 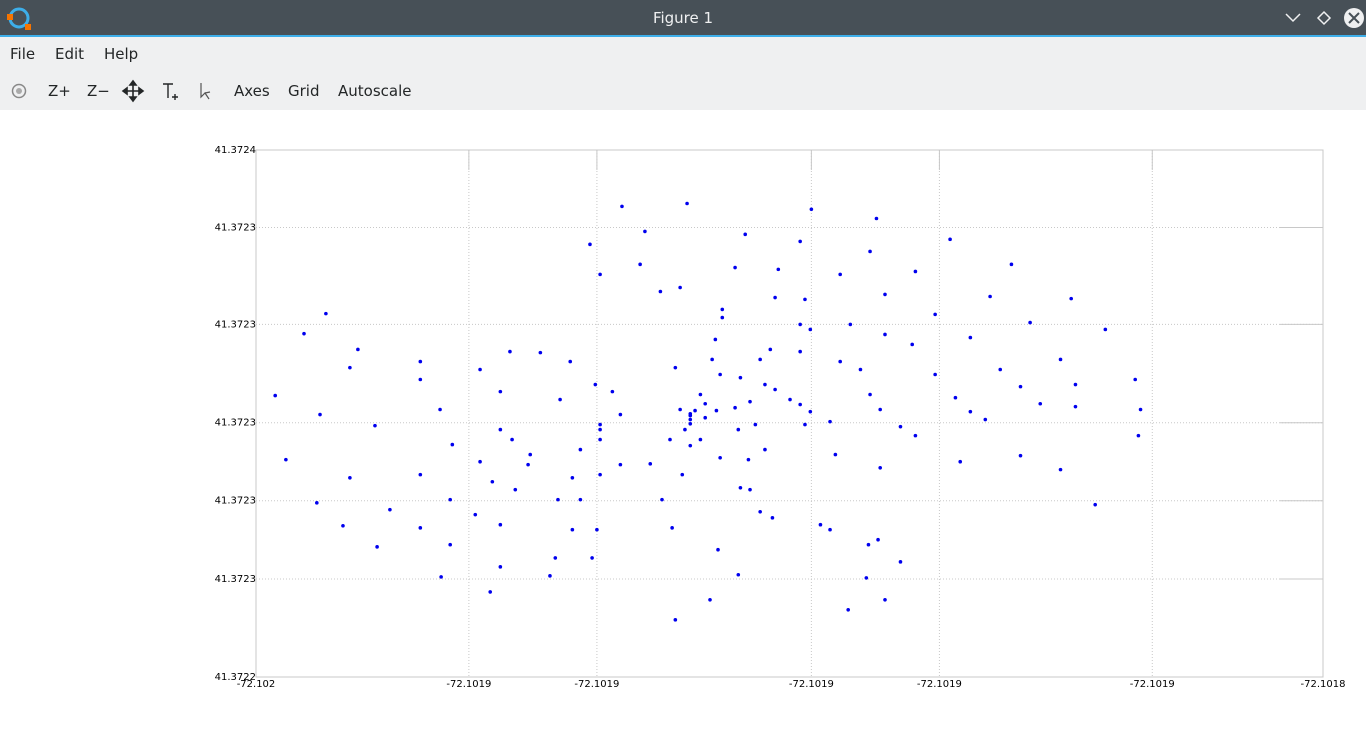 What do you see at coordinates (121, 54) in the screenshot?
I see `menu-item: Help` at bounding box center [121, 54].